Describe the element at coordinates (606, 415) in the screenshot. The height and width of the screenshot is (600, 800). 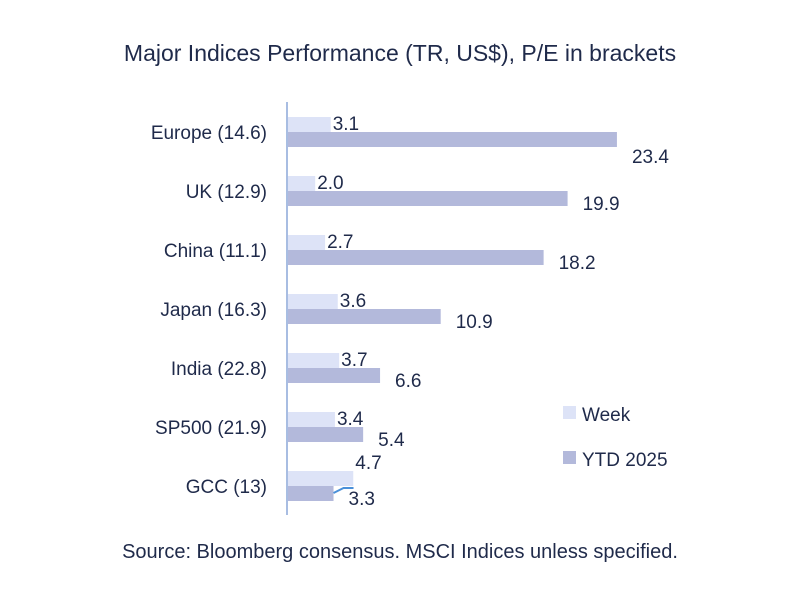
I see `legend-label-week: Week` at that location.